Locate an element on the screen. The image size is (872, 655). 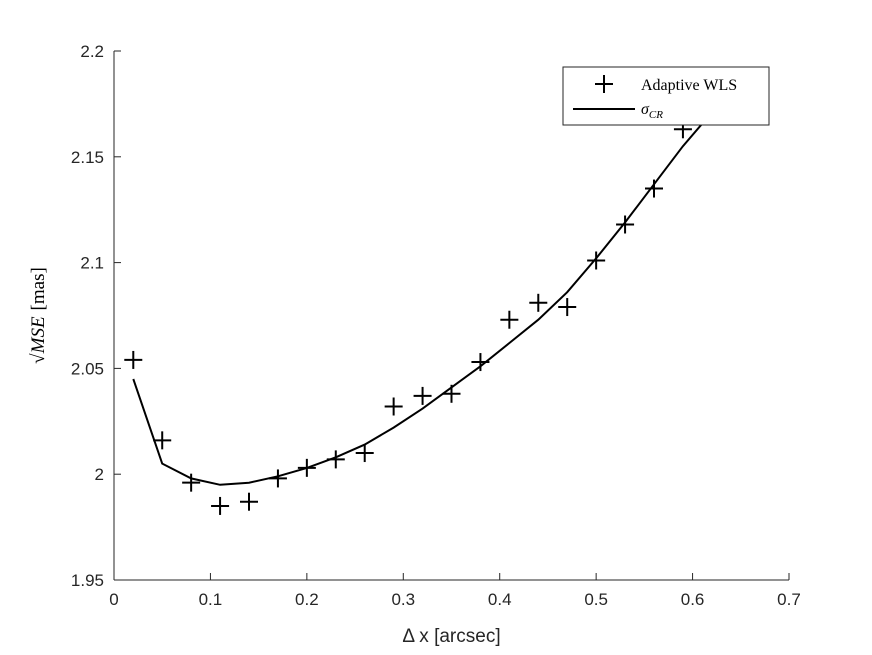
legend-label-sigma-sub: CR is located at coordinates (656, 115).